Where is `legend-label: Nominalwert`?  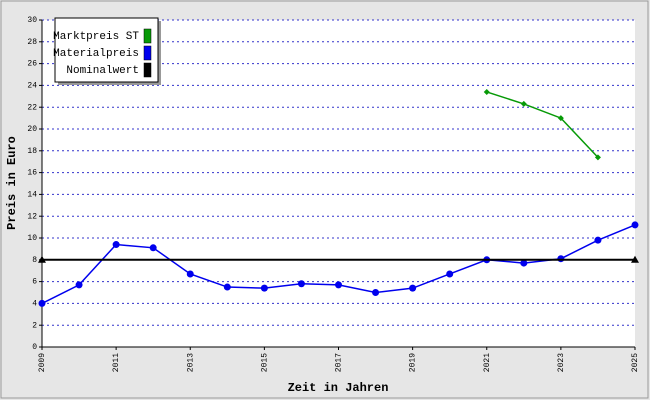 legend-label: Nominalwert is located at coordinates (102, 71).